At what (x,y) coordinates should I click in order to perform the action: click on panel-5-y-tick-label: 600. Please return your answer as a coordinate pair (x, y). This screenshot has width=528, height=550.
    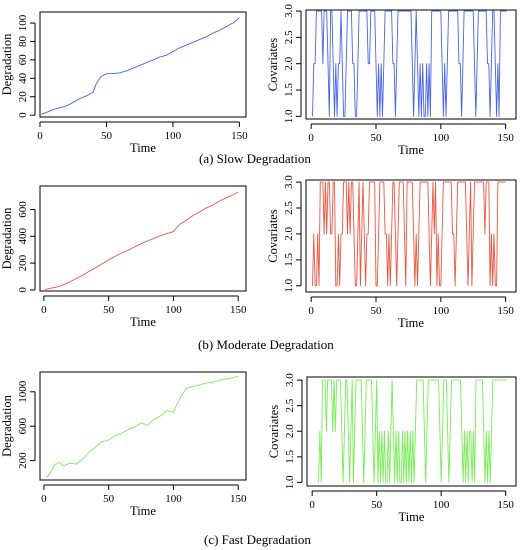
    Looking at the image, I should click on (23, 425).